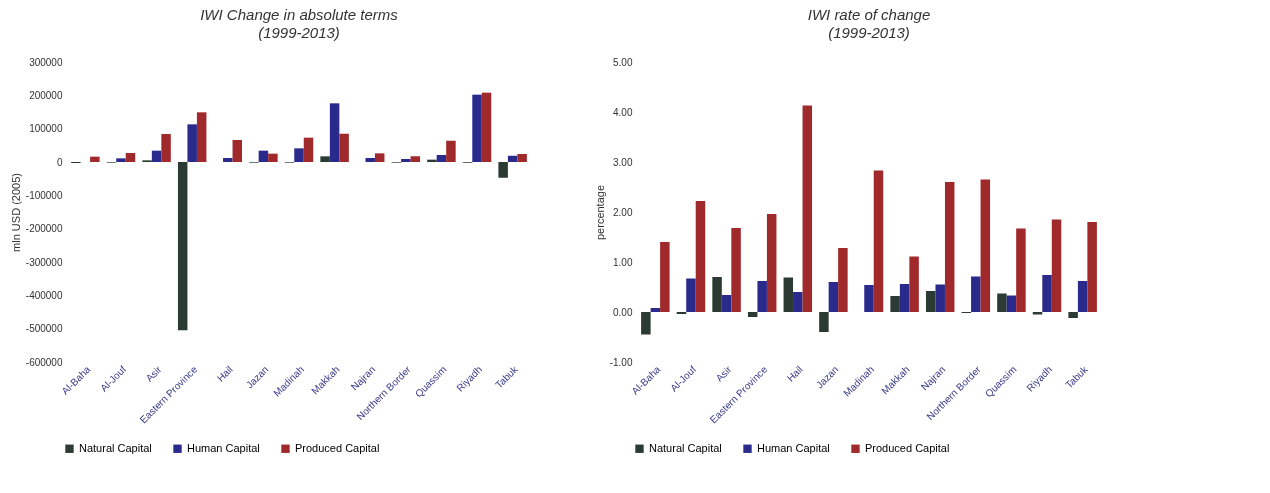 This screenshot has height=493, width=1270. Describe the element at coordinates (623, 212) in the screenshot. I see `y-tick-label: 2.00` at that location.